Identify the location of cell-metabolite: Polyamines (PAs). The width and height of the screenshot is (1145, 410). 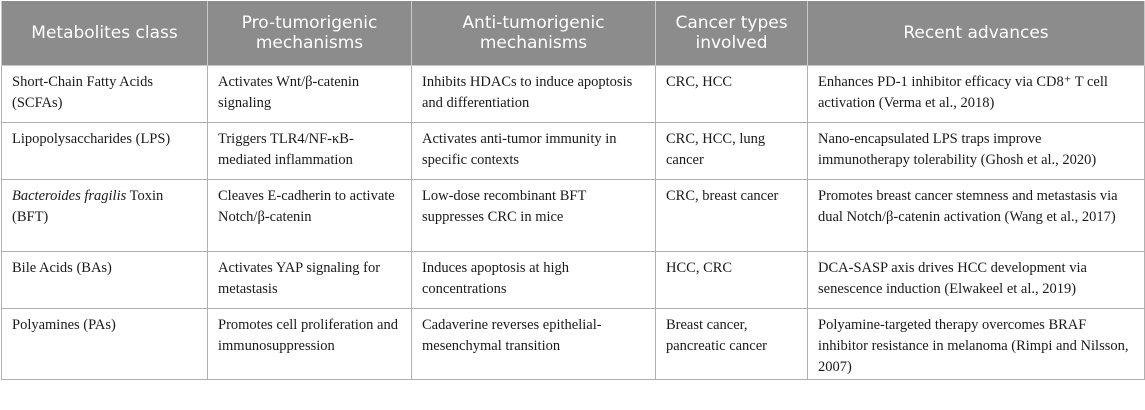
(104, 344).